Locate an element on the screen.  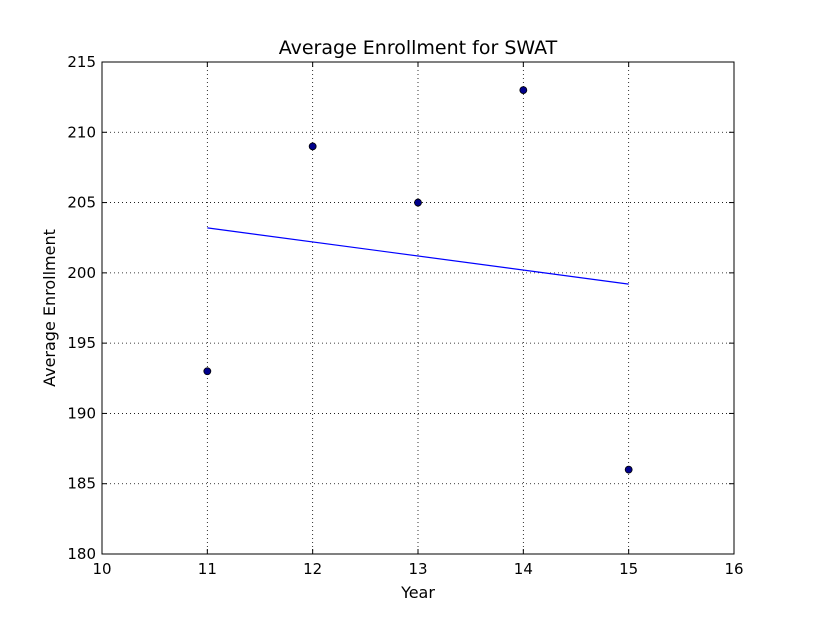
y-tick-label: 180 is located at coordinates (81, 554).